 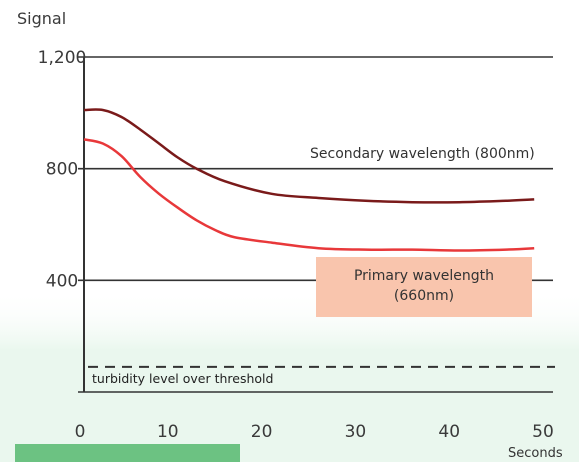 What do you see at coordinates (127, 453) in the screenshot?
I see `green-bar` at bounding box center [127, 453].